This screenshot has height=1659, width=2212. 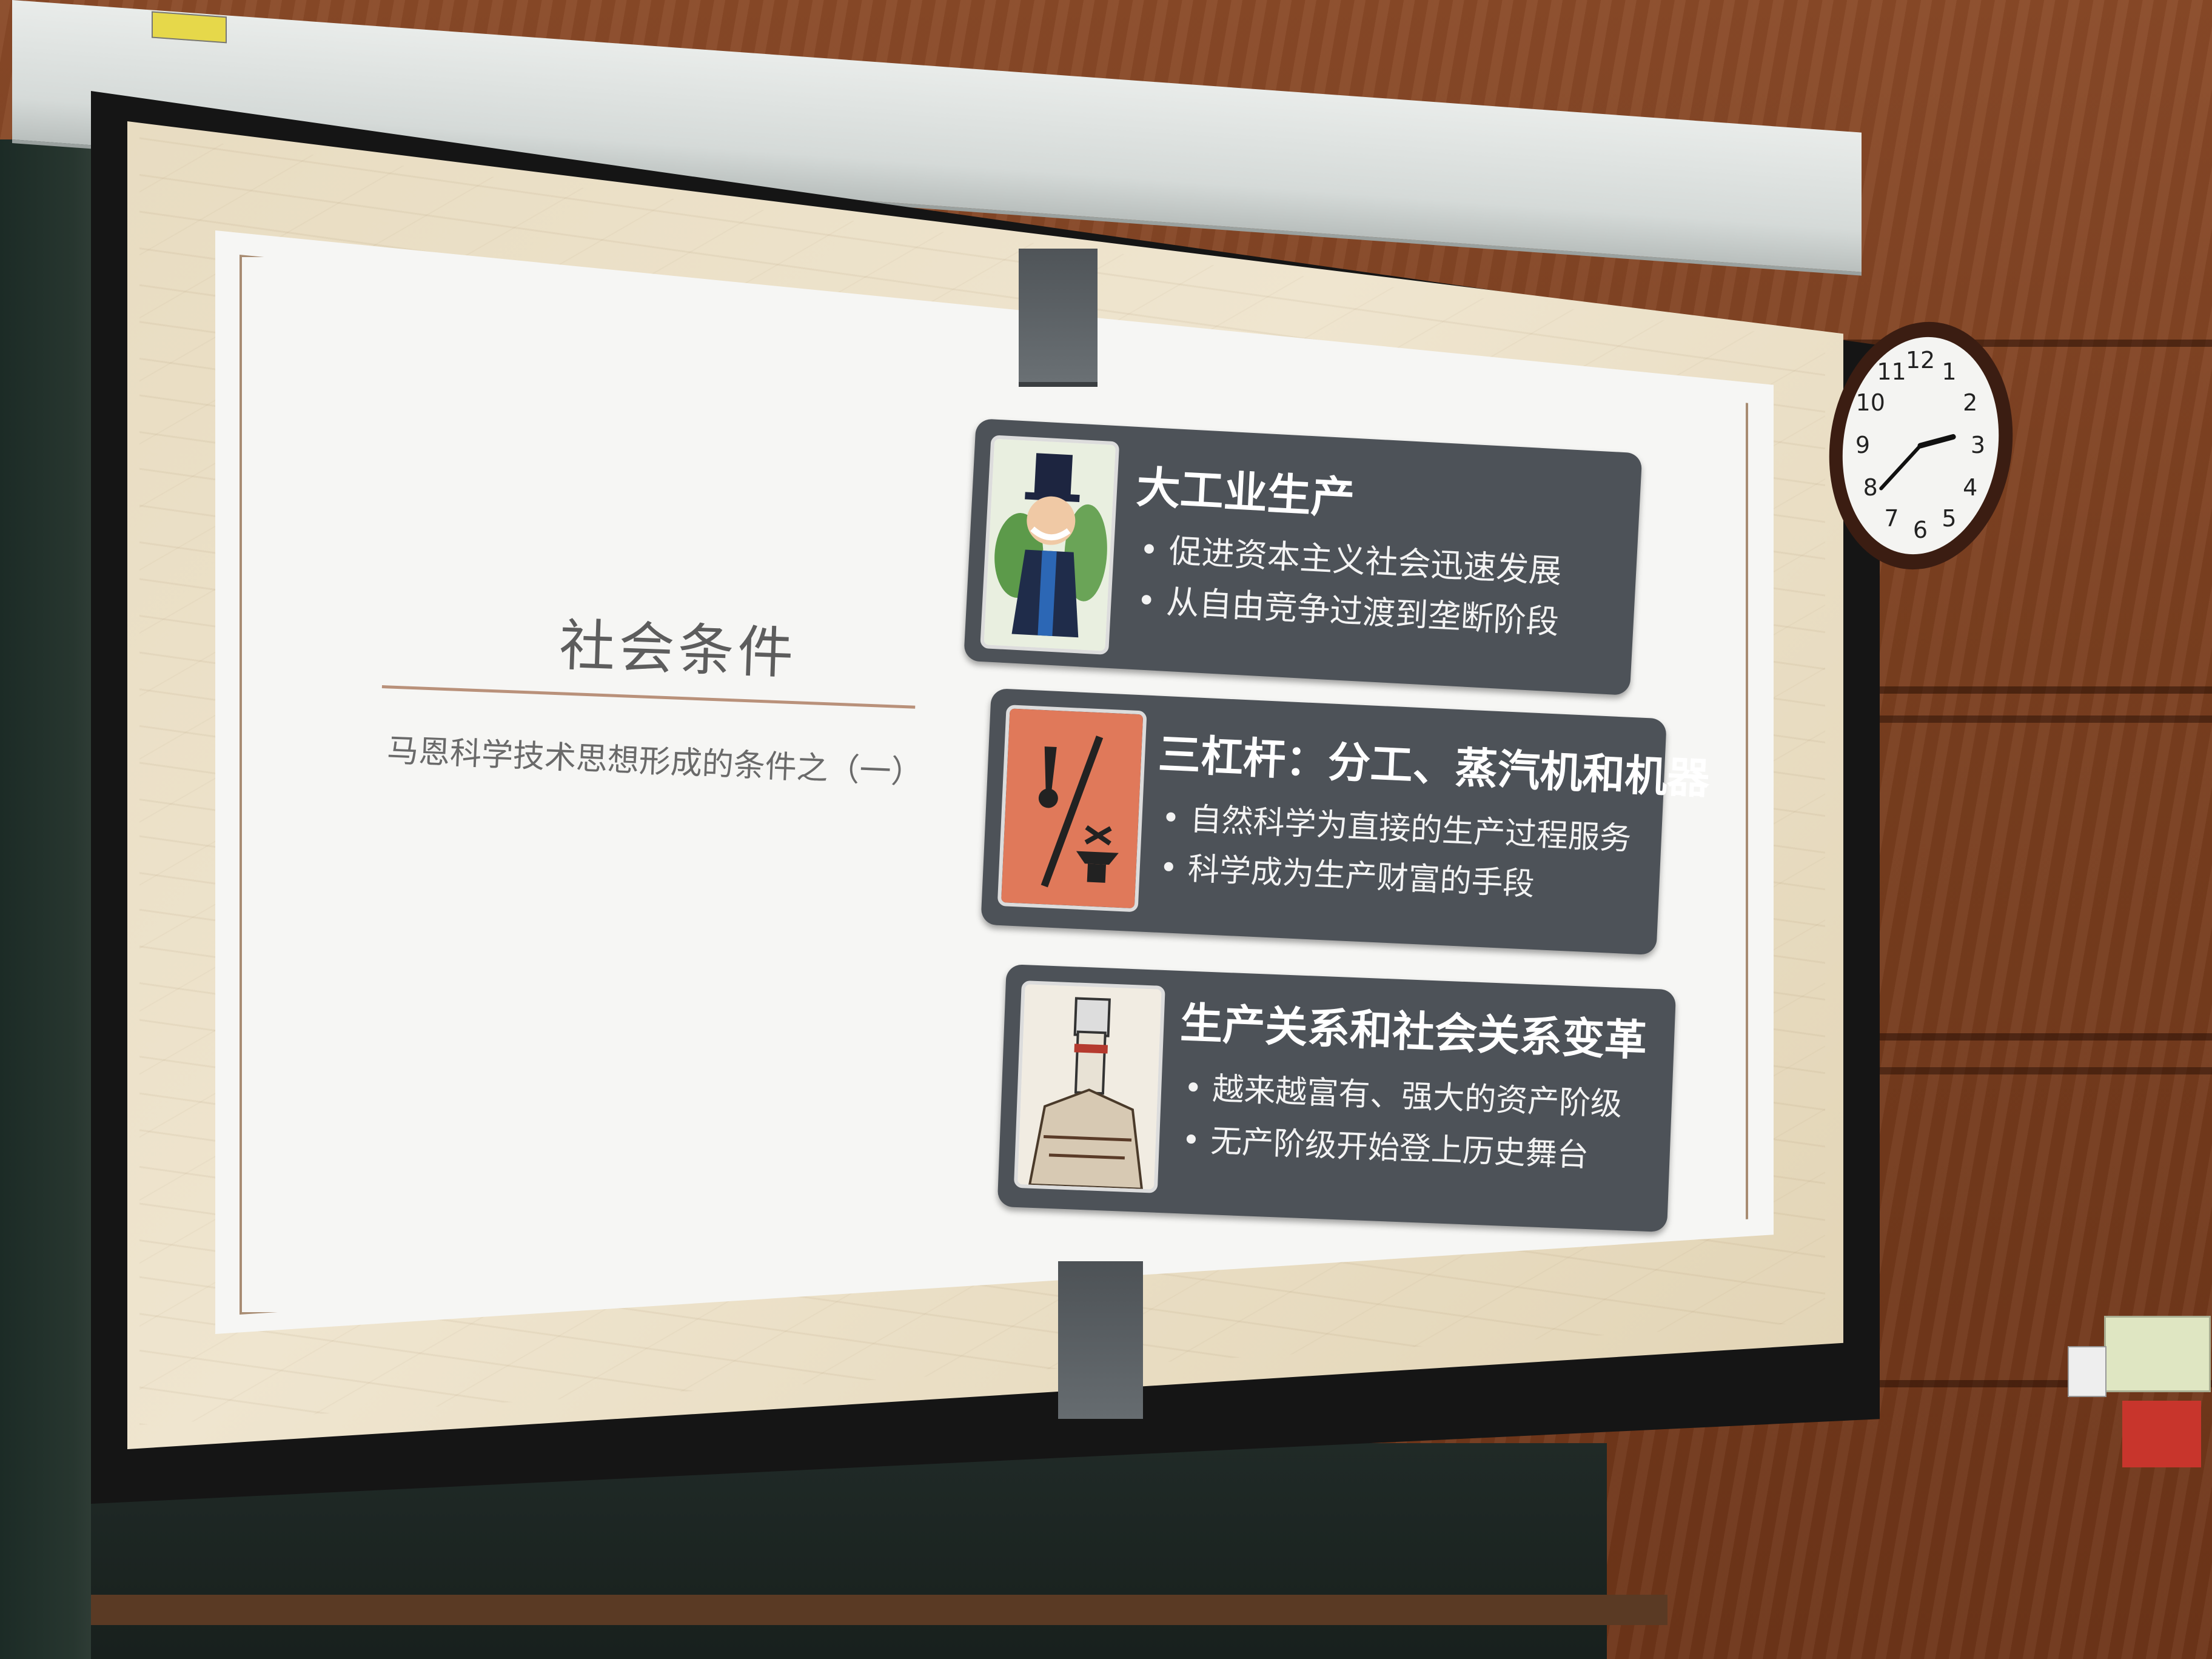 What do you see at coordinates (1245, 492) in the screenshot?
I see `card-title: 大工业生产` at bounding box center [1245, 492].